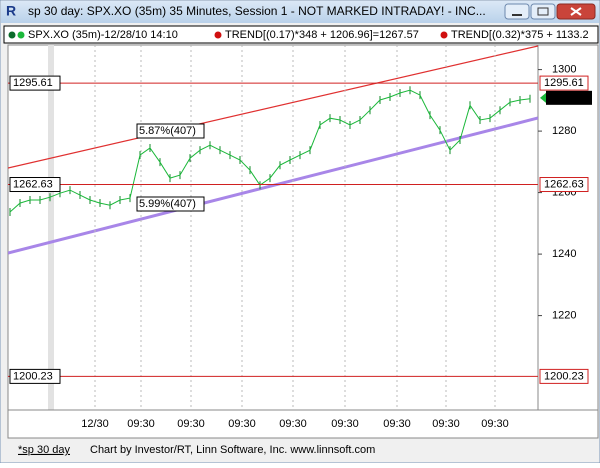 Image resolution: width=600 pixels, height=468 pixels. I want to click on level-label: 1262.63, so click(33, 184).